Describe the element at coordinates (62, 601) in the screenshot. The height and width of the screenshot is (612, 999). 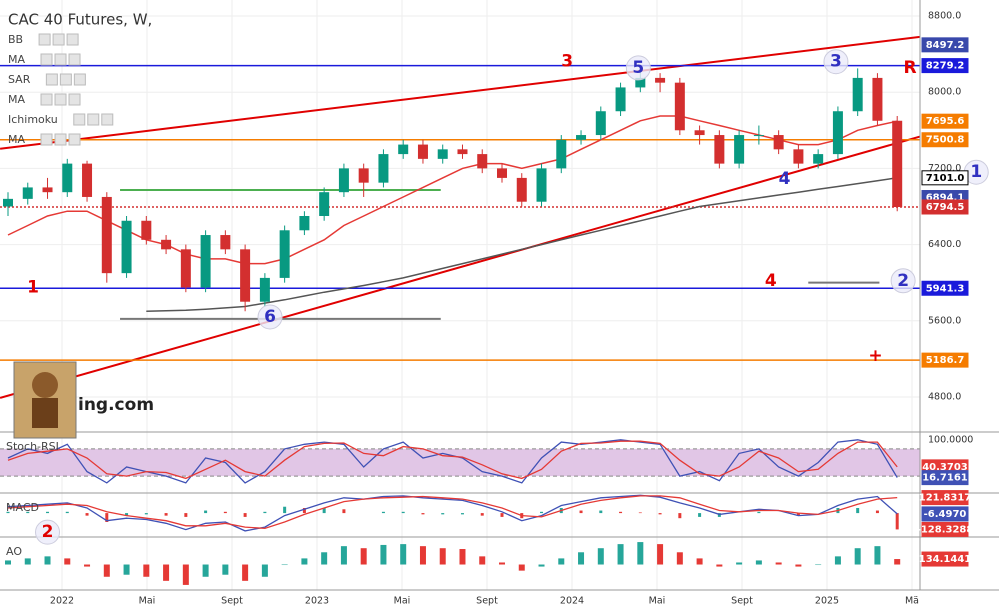
I see `x-tick-label: 2022` at that location.